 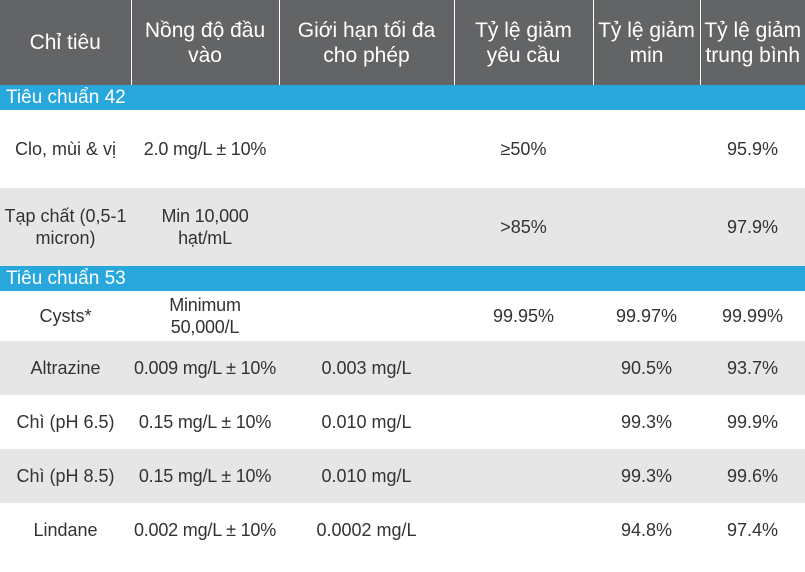 I want to click on section-row: Tiêu chuẩn 53, so click(x=402, y=278).